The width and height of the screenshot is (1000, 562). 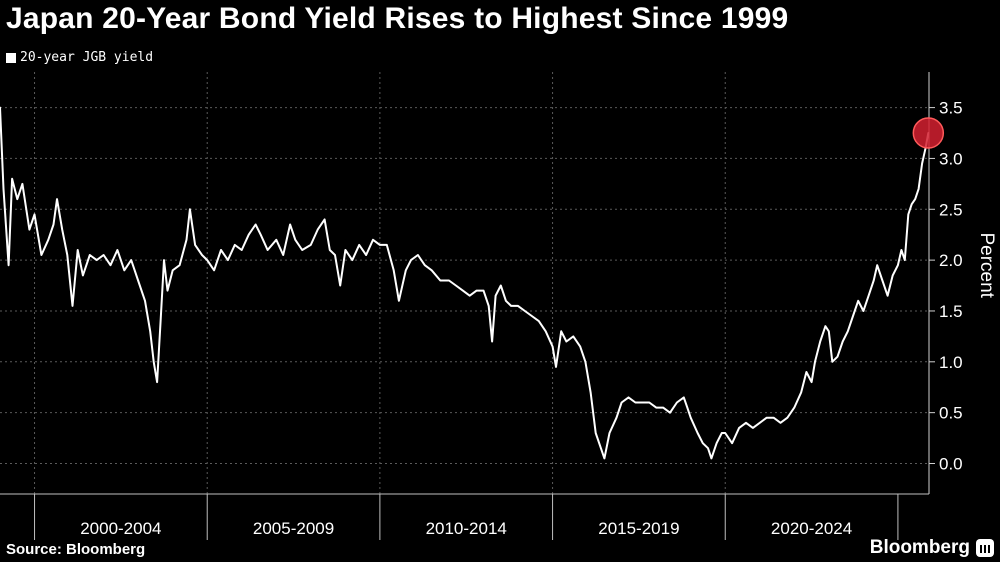 What do you see at coordinates (919, 547) in the screenshot?
I see `brand-name: Bloomberg` at bounding box center [919, 547].